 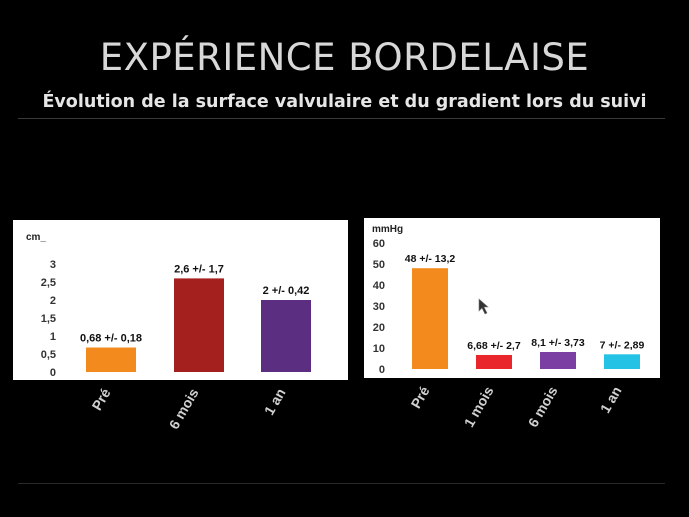 I want to click on y-tick-label: 10, so click(x=379, y=349).